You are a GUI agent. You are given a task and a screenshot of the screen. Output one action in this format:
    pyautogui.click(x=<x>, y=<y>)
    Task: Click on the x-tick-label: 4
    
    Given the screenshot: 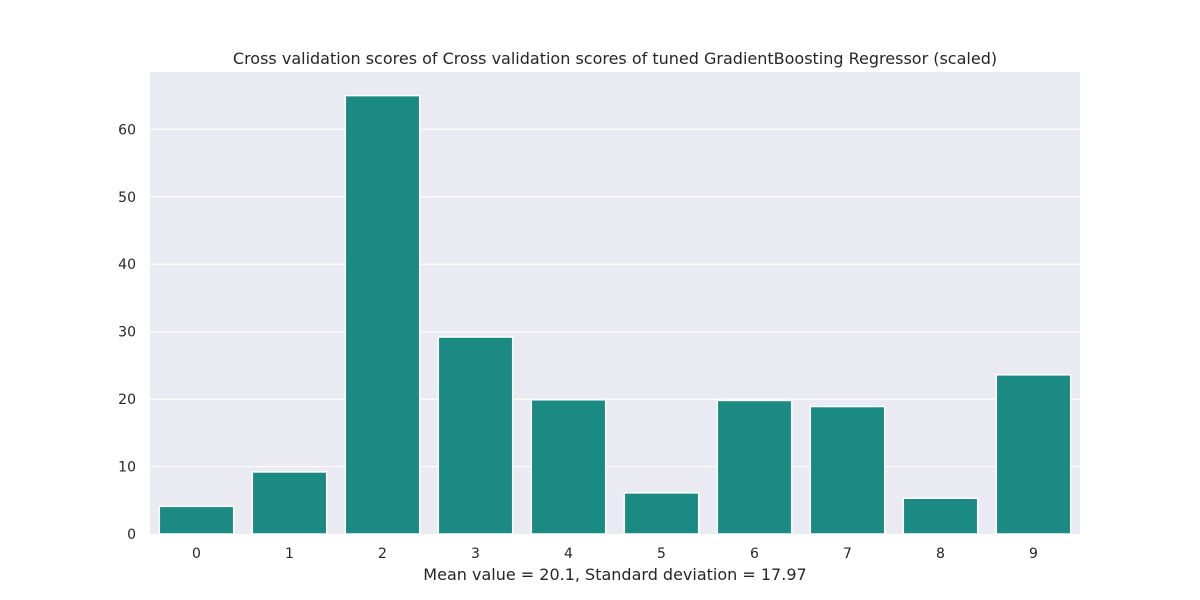 What is the action you would take?
    pyautogui.click(x=568, y=554)
    